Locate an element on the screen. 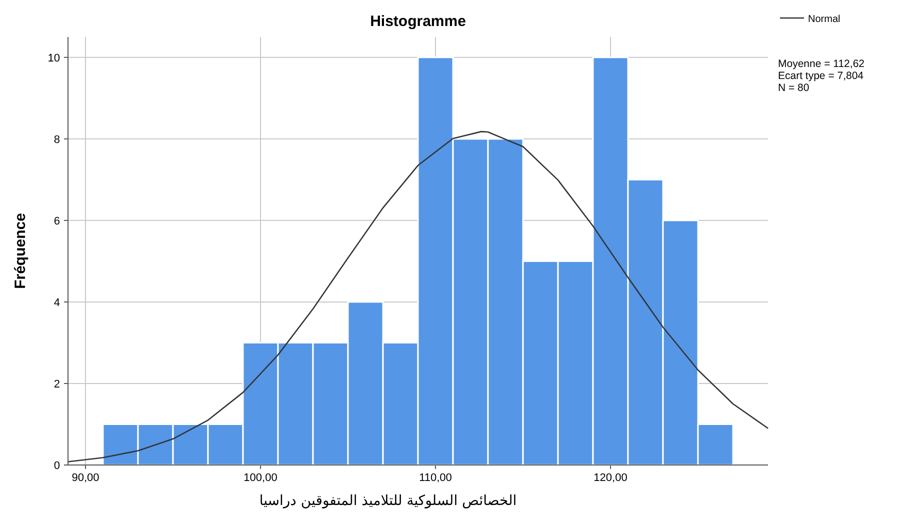  chart-title: Histogramme is located at coordinates (418, 21).